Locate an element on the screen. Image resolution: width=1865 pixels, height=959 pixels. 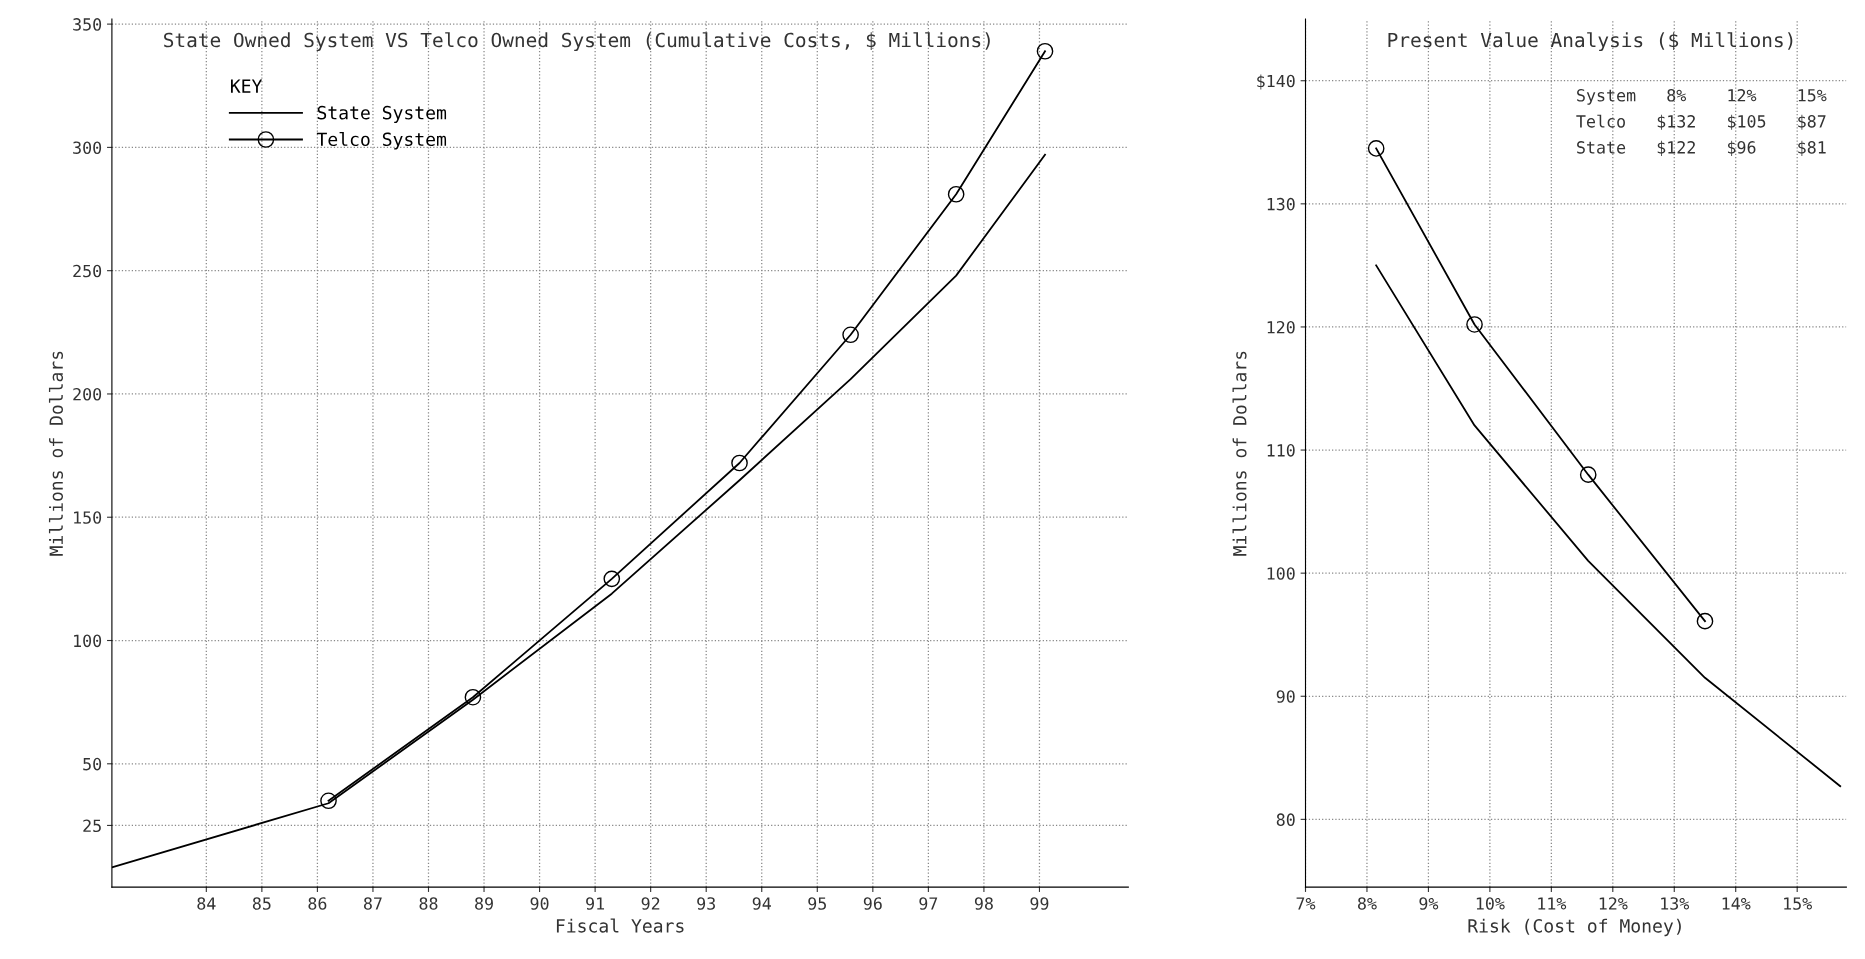
annotation: Telco $132 $105 $87 is located at coordinates (1701, 122).